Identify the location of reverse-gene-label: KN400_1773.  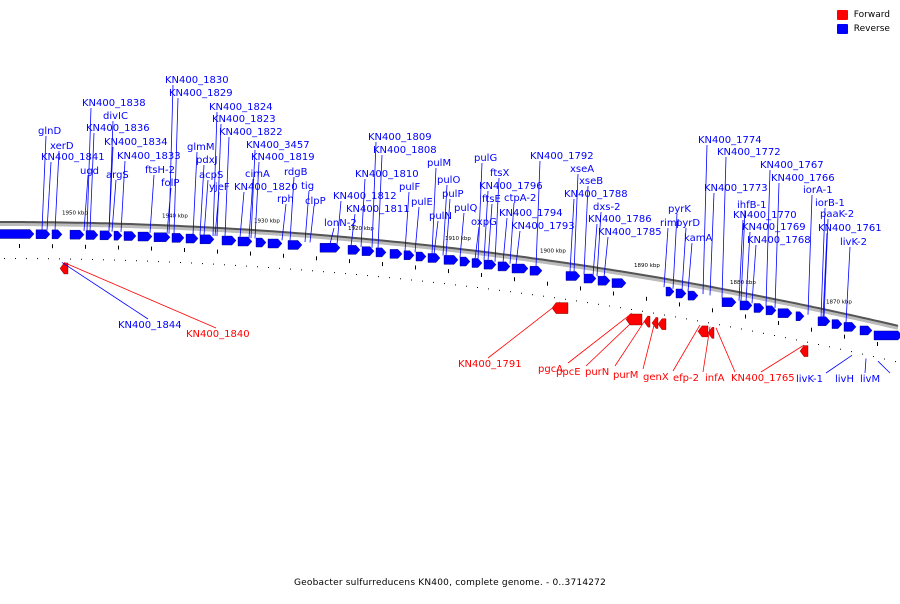
(736, 188).